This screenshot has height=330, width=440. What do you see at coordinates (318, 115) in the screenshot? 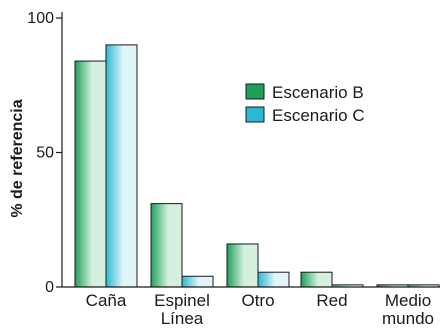
I see `legend-label-1: Escenario C` at bounding box center [318, 115].